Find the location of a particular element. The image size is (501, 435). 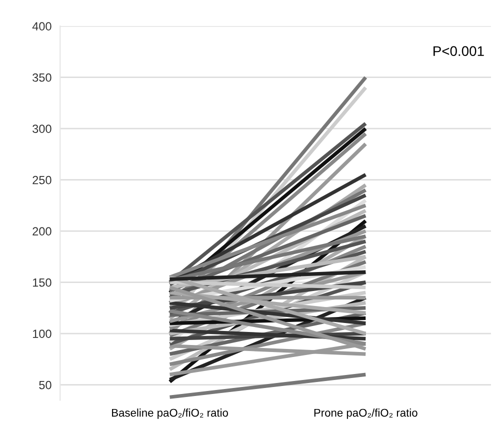

y-tick-label: 50 is located at coordinates (45, 385).